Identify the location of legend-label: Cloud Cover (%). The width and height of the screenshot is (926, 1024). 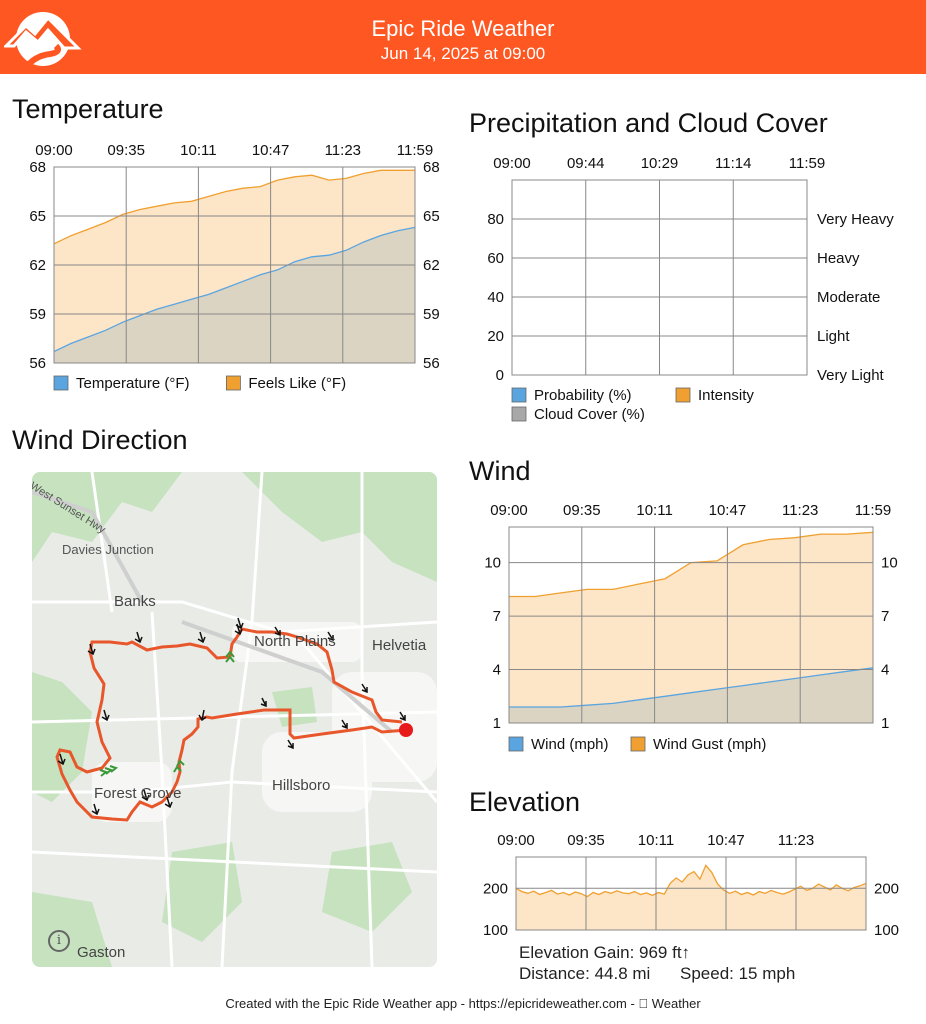
(589, 414).